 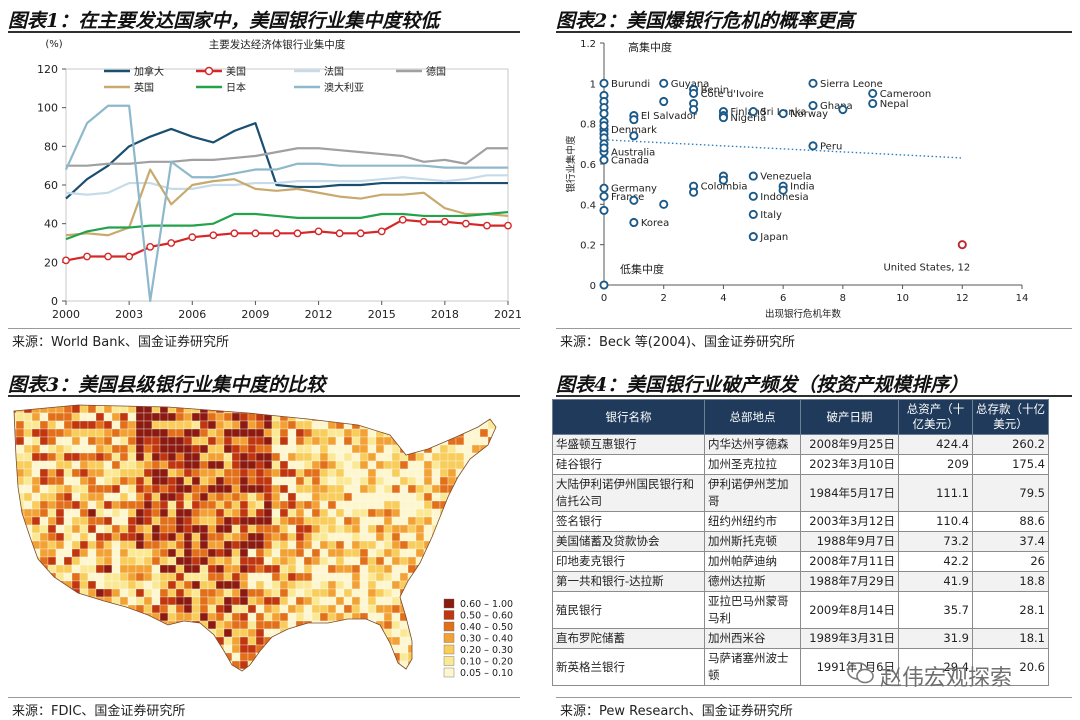 What do you see at coordinates (935, 493) in the screenshot?
I see `table-cell: 111.1` at bounding box center [935, 493].